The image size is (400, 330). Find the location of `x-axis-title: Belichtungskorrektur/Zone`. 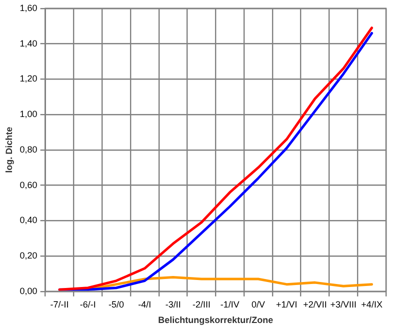

x-axis-title: Belichtungskorrektur/Zone is located at coordinates (216, 320).